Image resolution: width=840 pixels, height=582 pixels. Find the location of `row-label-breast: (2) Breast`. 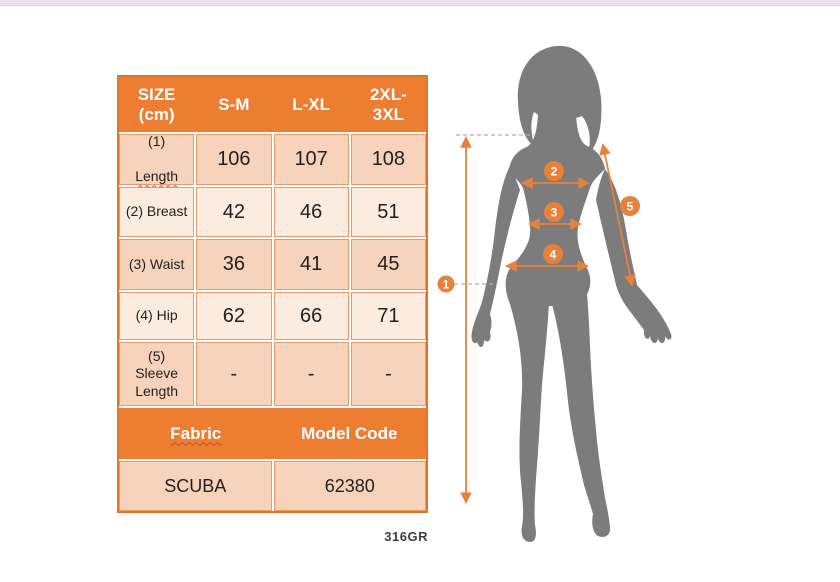

row-label-breast: (2) Breast is located at coordinates (157, 212).